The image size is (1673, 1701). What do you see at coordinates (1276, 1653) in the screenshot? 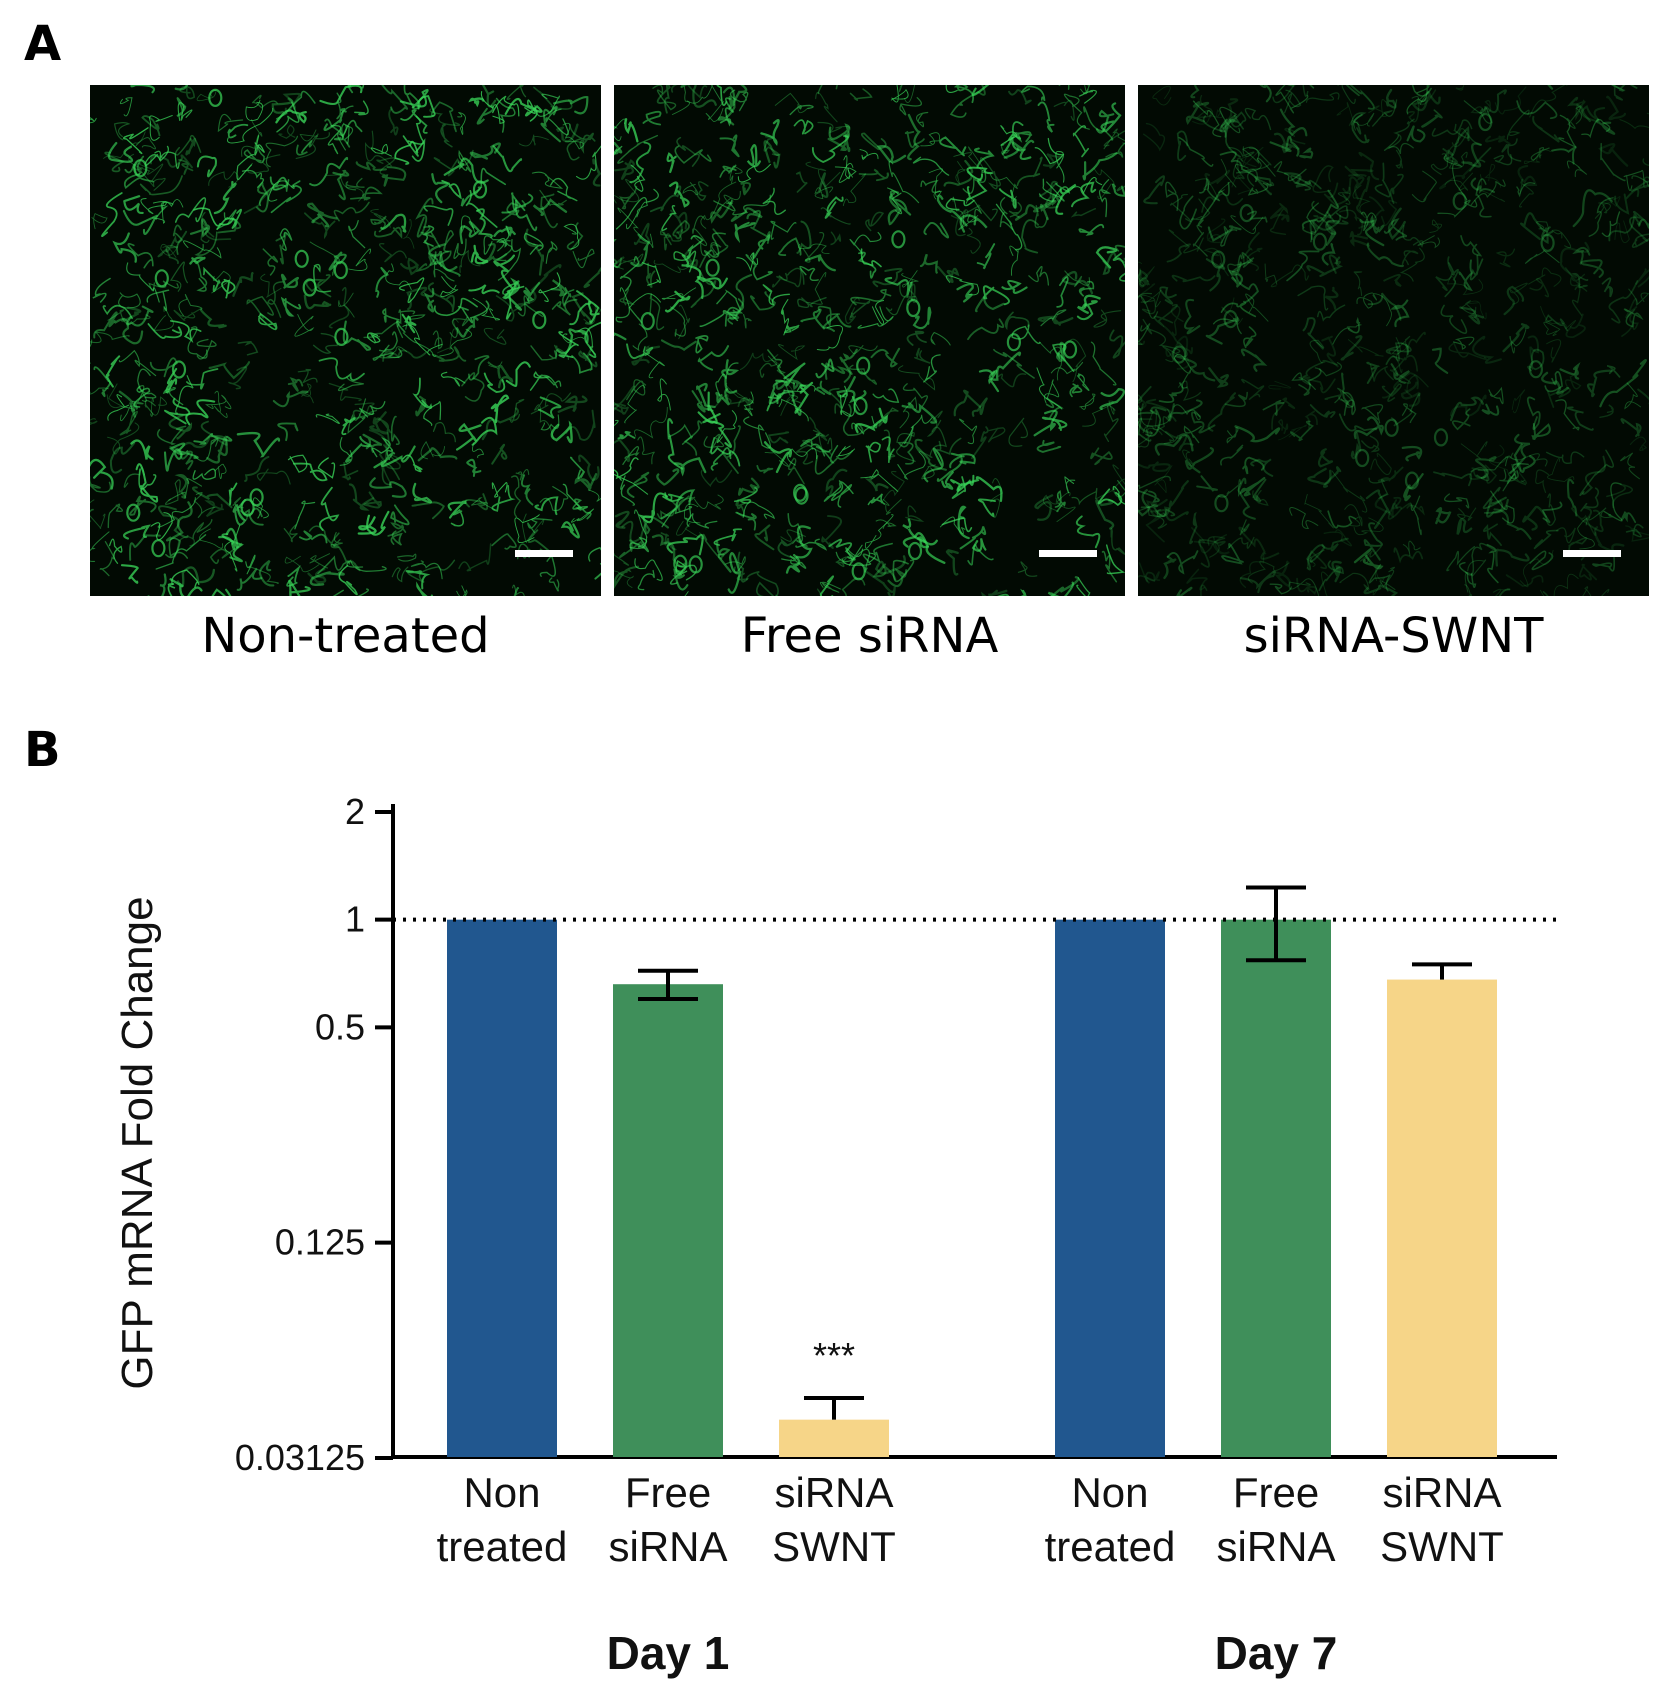
I see `group-label: Day 7` at bounding box center [1276, 1653].